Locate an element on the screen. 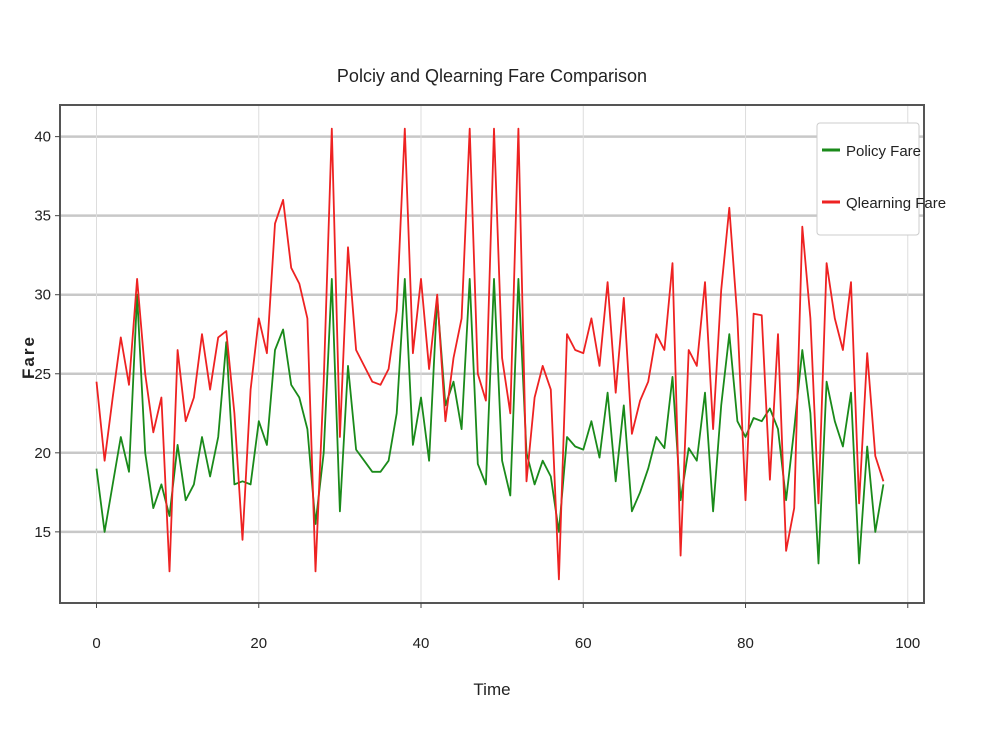  x-tick-label: 80 is located at coordinates (745, 643).